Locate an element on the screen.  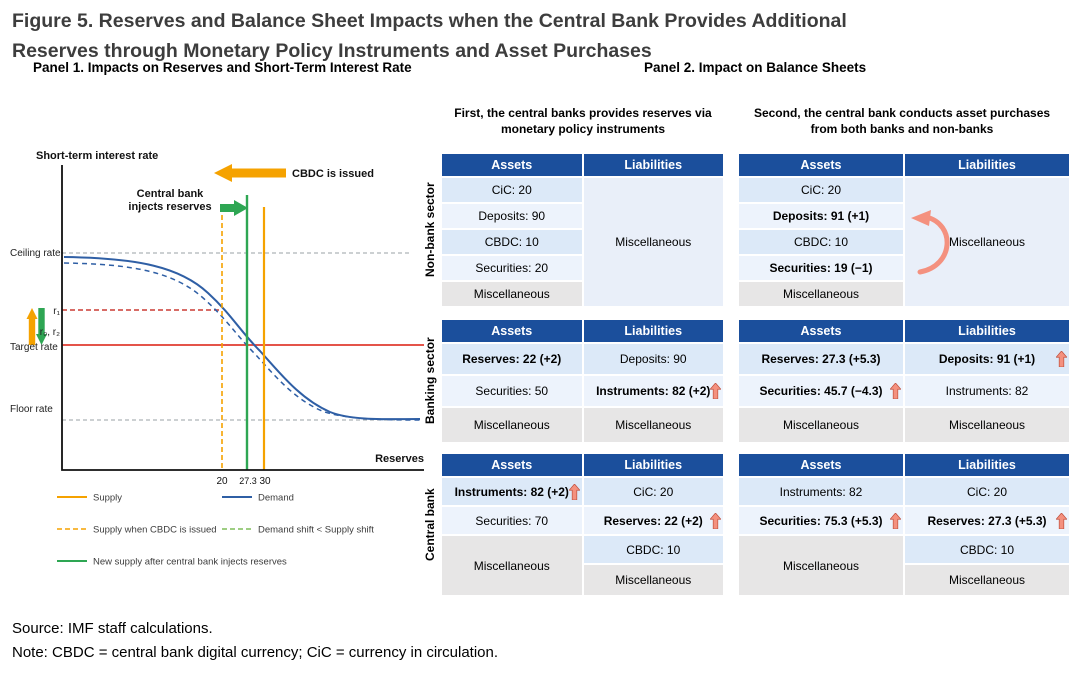
bs-cell-assets: Securities: 50 is located at coordinates (512, 391).